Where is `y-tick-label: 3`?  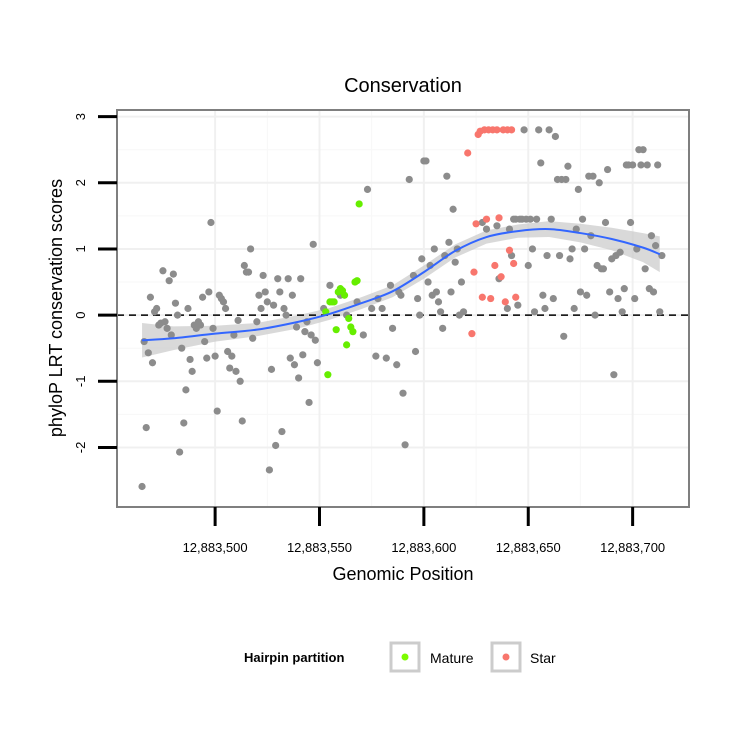 y-tick-label: 3 is located at coordinates (80, 116).